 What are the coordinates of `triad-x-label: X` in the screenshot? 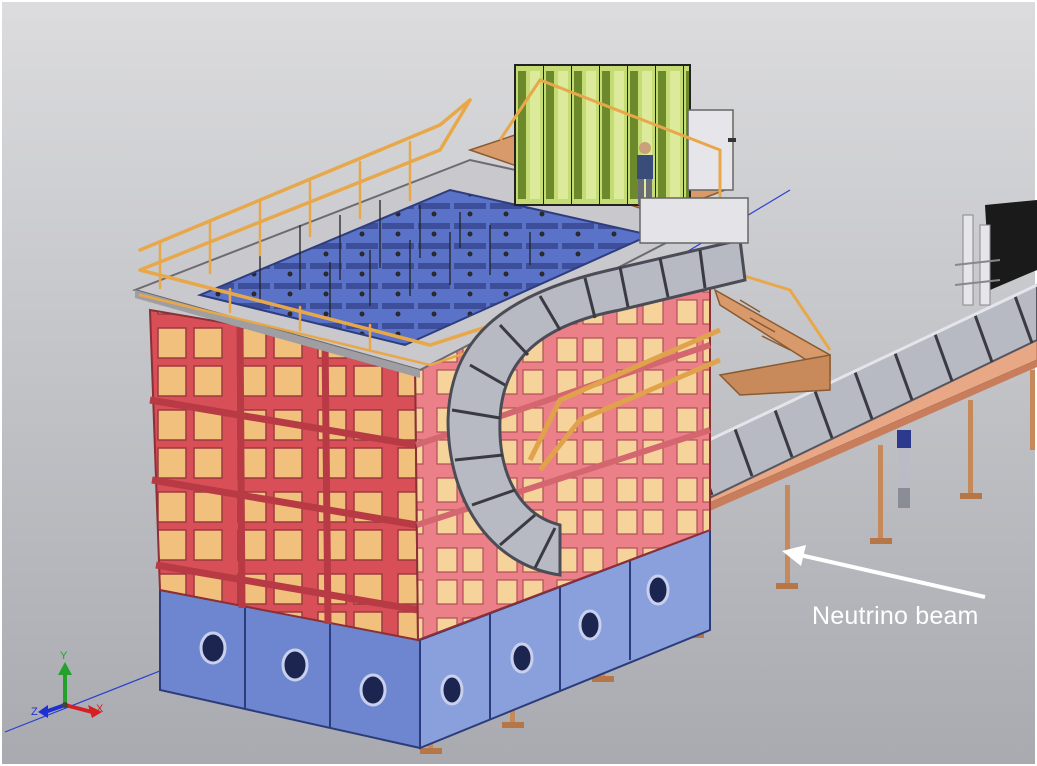 It's located at (100, 709).